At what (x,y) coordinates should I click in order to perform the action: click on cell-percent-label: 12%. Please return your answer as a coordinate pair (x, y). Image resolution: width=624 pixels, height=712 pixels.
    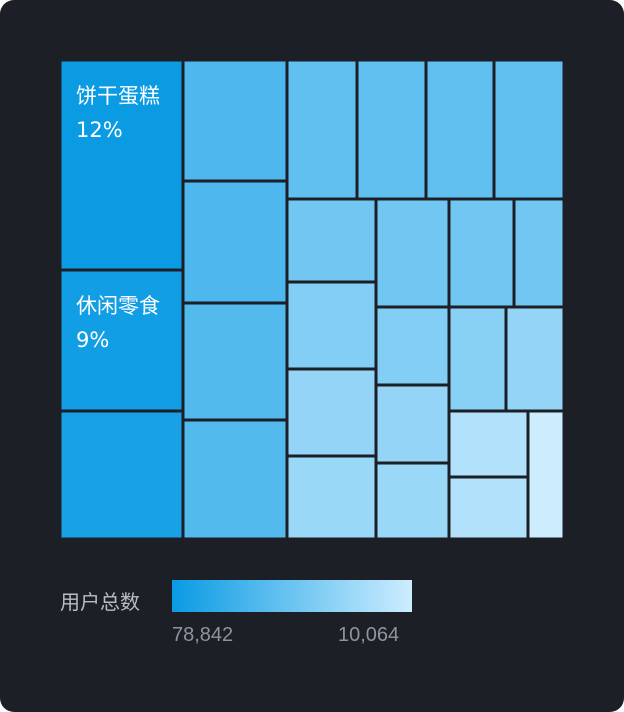
    Looking at the image, I should click on (99, 130).